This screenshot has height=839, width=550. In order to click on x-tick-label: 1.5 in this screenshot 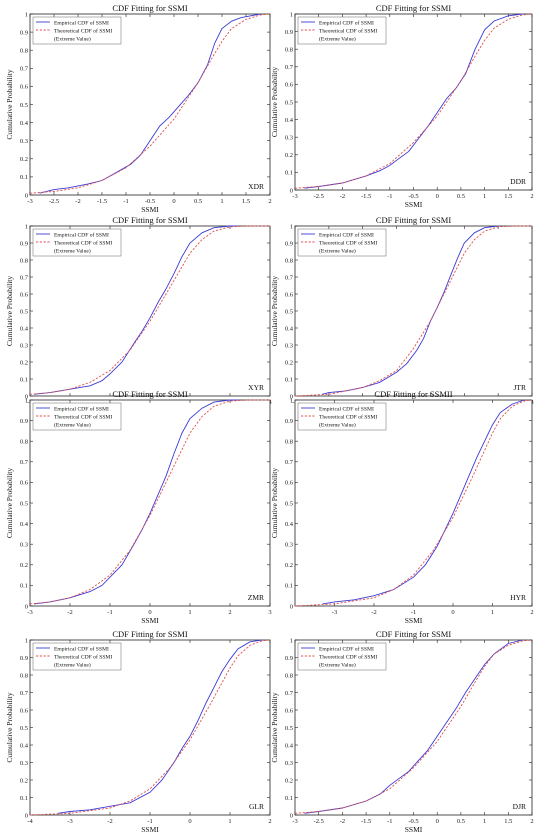, I will do `click(508, 821)`.